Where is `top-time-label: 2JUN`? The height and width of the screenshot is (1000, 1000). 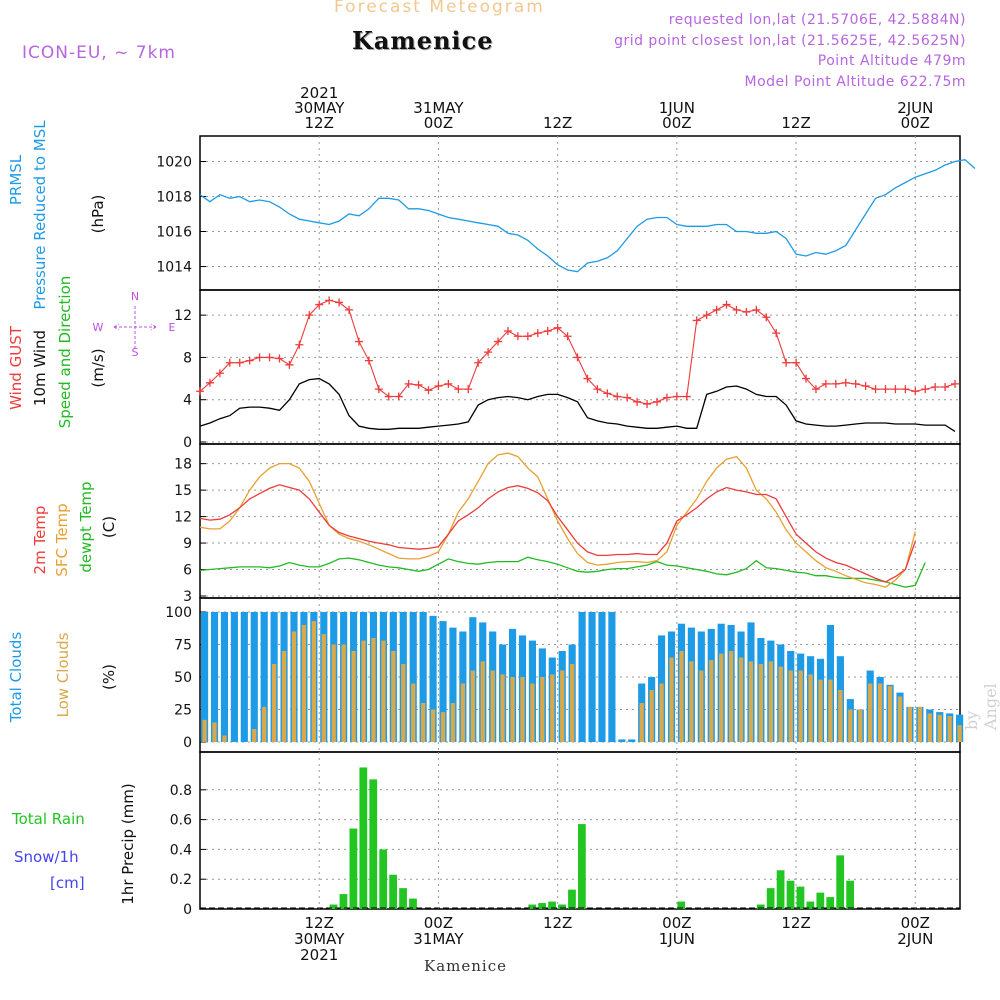
top-time-label: 2JUN is located at coordinates (915, 108).